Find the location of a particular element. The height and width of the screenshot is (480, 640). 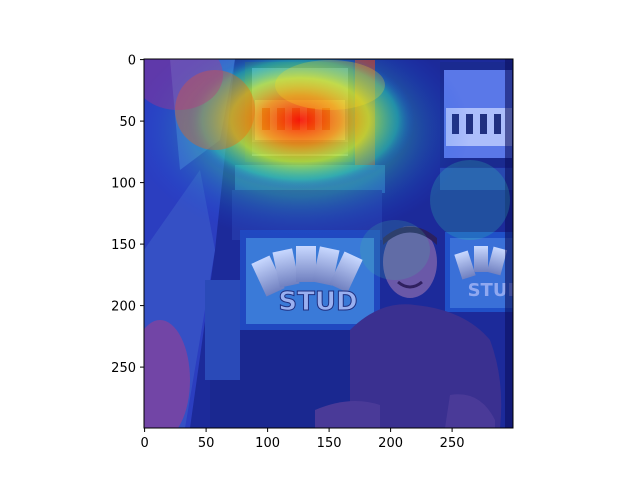

slot-machine-right: STUD is located at coordinates (484, 272).